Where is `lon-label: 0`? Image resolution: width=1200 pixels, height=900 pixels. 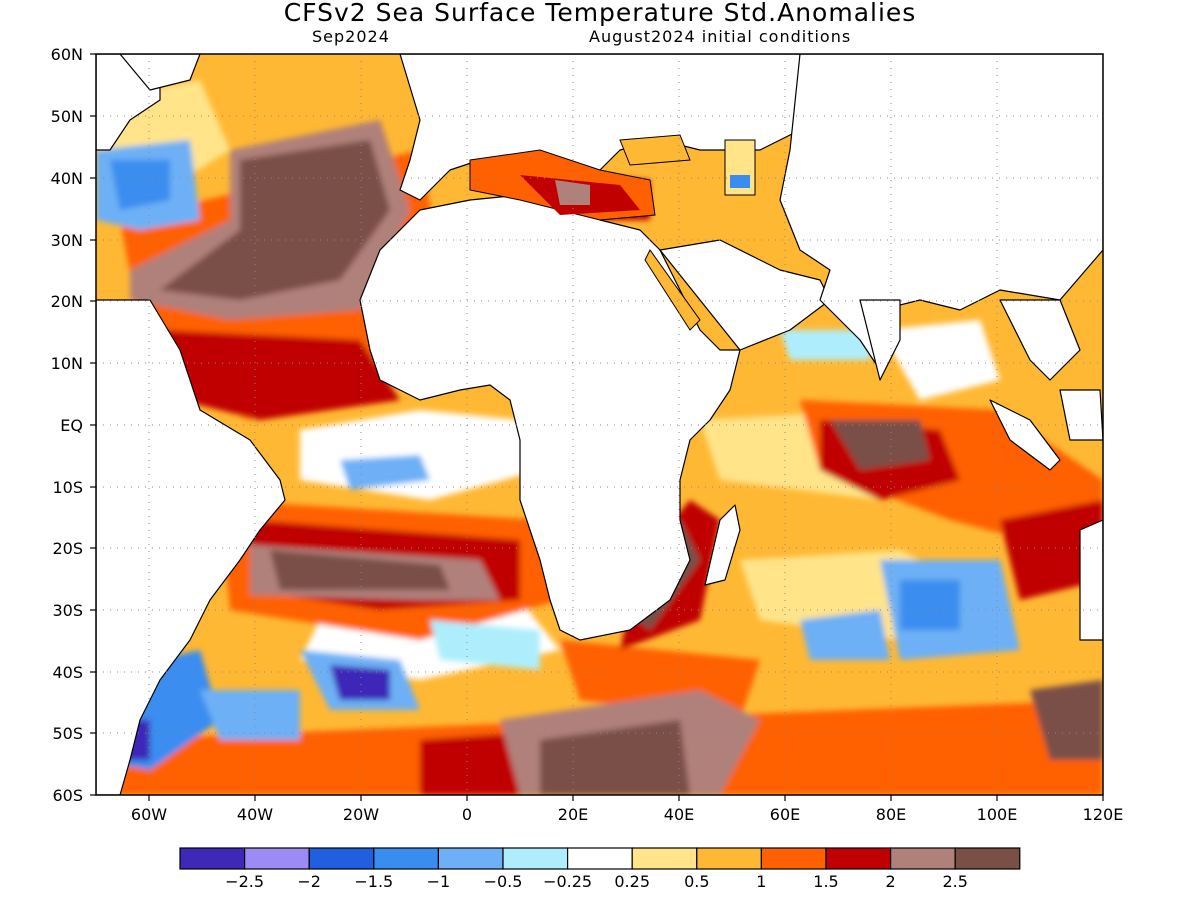 lon-label: 0 is located at coordinates (467, 814).